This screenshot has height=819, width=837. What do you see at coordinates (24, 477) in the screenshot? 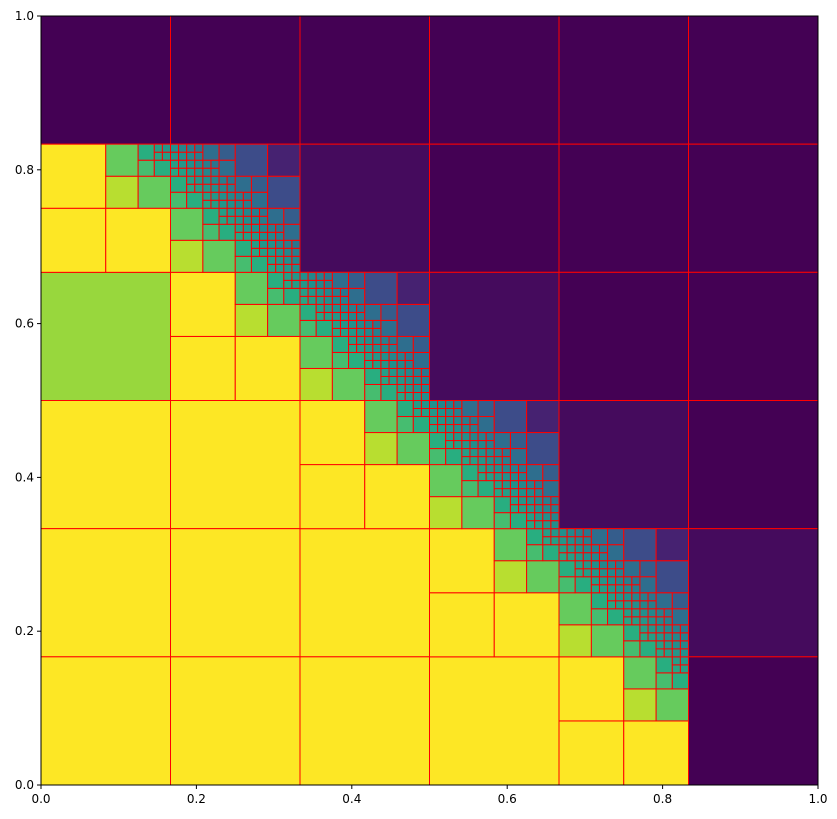
I see `y-tick-label: 0.4` at bounding box center [24, 477].